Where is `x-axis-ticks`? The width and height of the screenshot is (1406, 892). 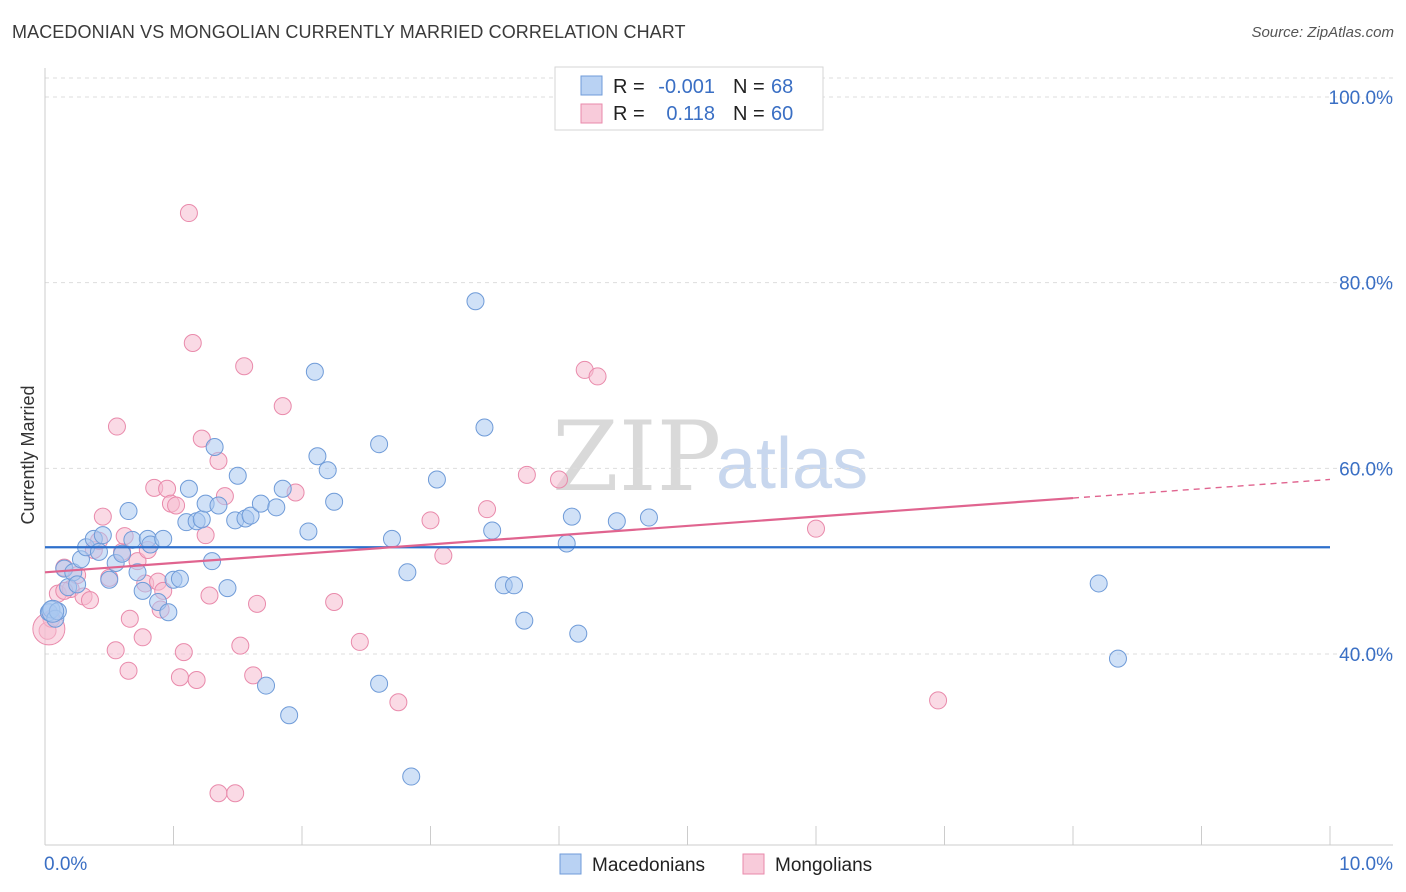 x-axis-ticks is located at coordinates (687, 835).